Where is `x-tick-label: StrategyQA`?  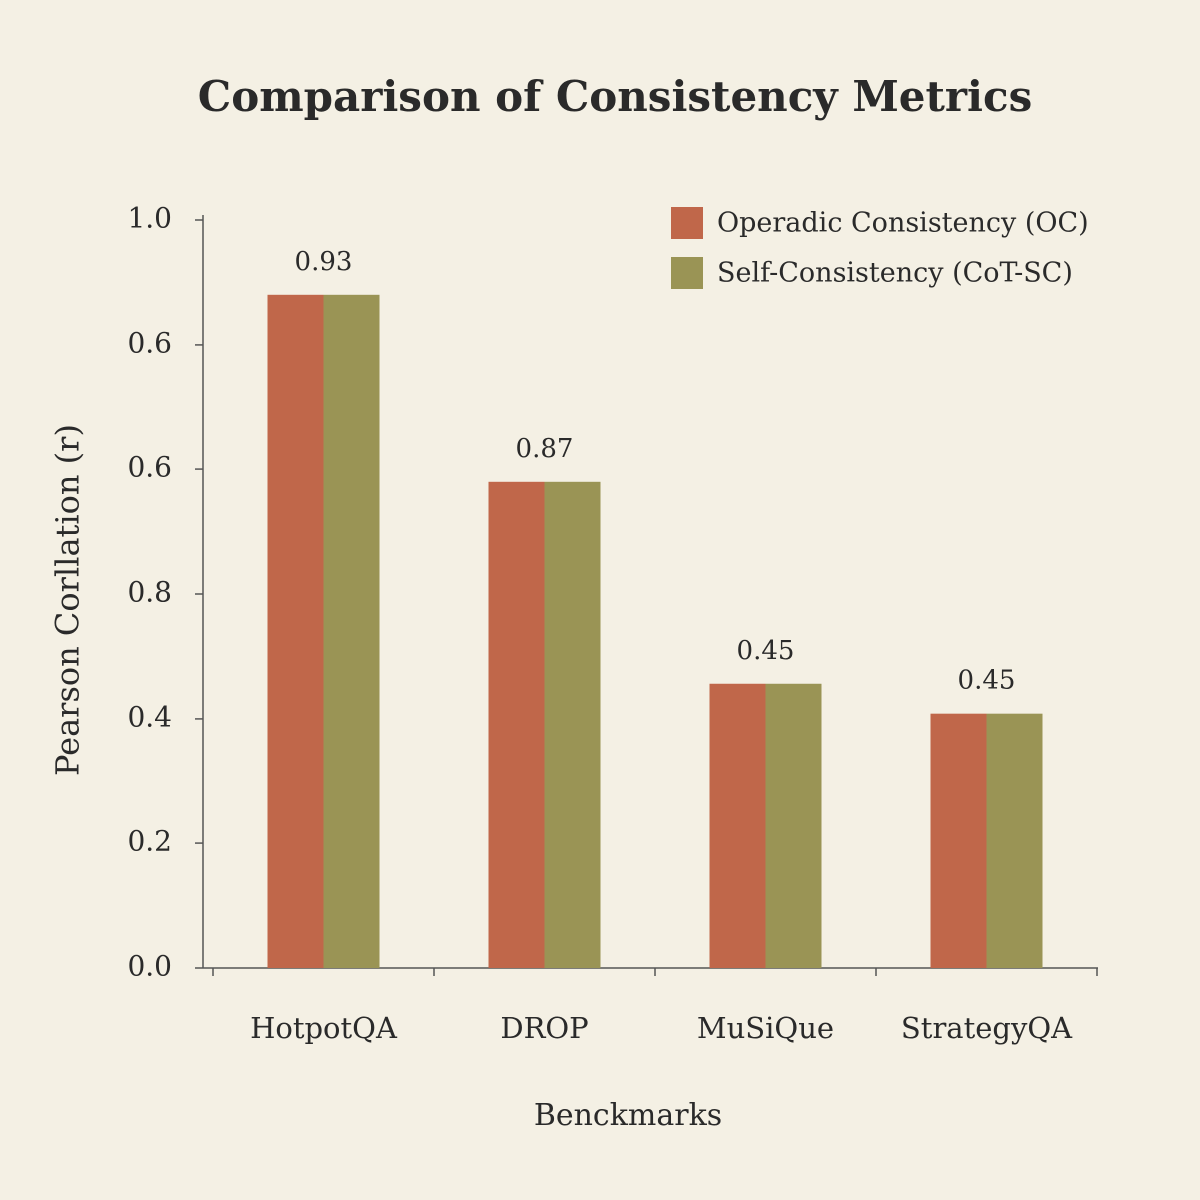 x-tick-label: StrategyQA is located at coordinates (987, 1028).